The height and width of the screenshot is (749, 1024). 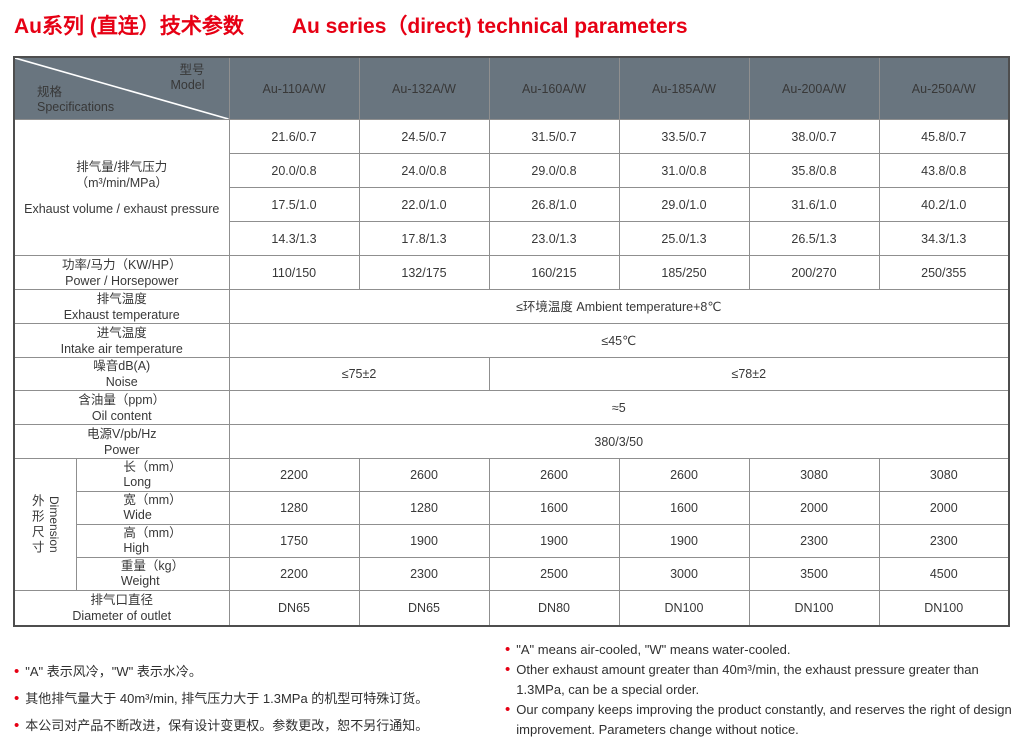 I want to click on table-row-intake-temp: 进气温度 Intake air temperature ≤45℃, so click(x=511, y=340).